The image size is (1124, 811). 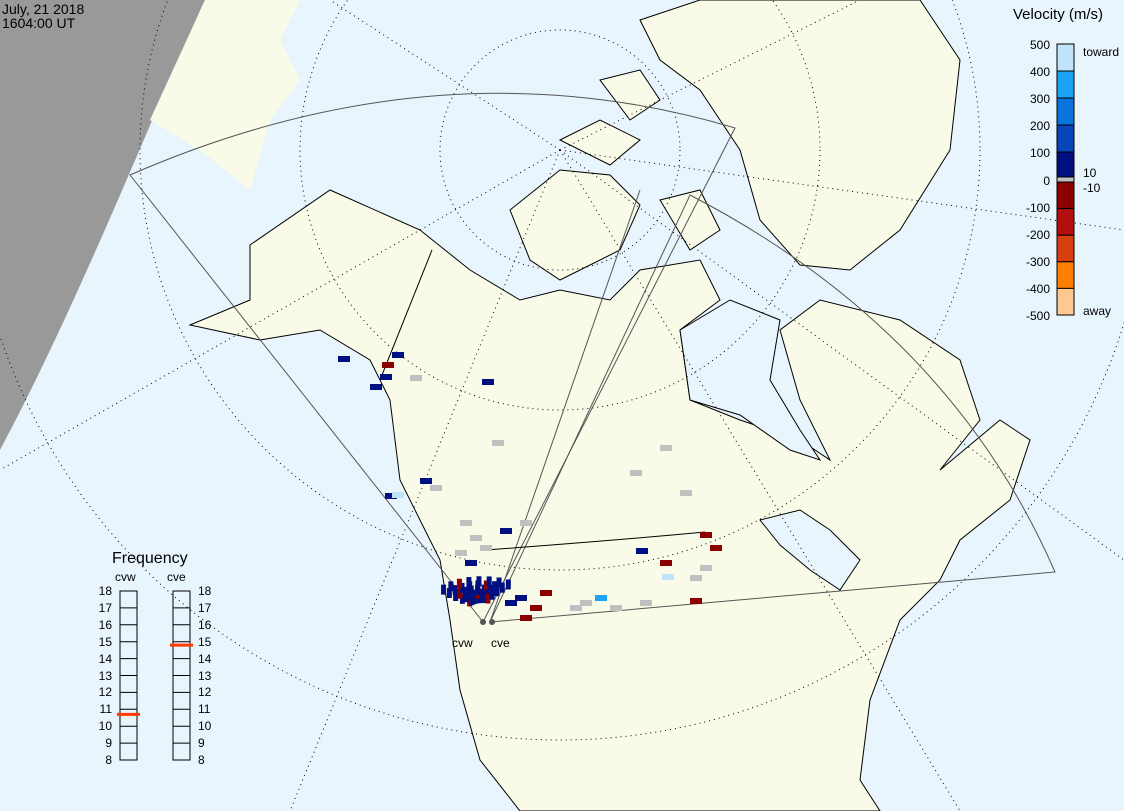 I want to click on colorbar-tick: 300, so click(x=1039, y=99).